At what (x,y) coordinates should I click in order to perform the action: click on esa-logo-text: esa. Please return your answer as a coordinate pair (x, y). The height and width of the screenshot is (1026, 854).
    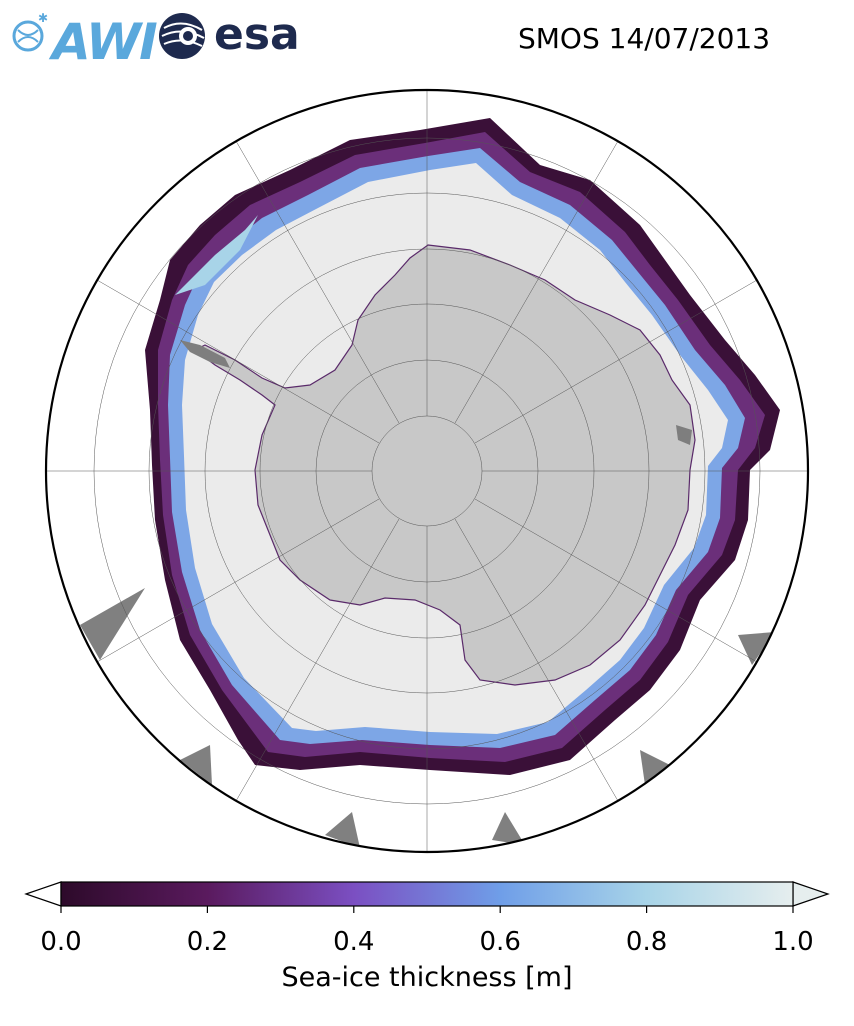
    Looking at the image, I should click on (257, 34).